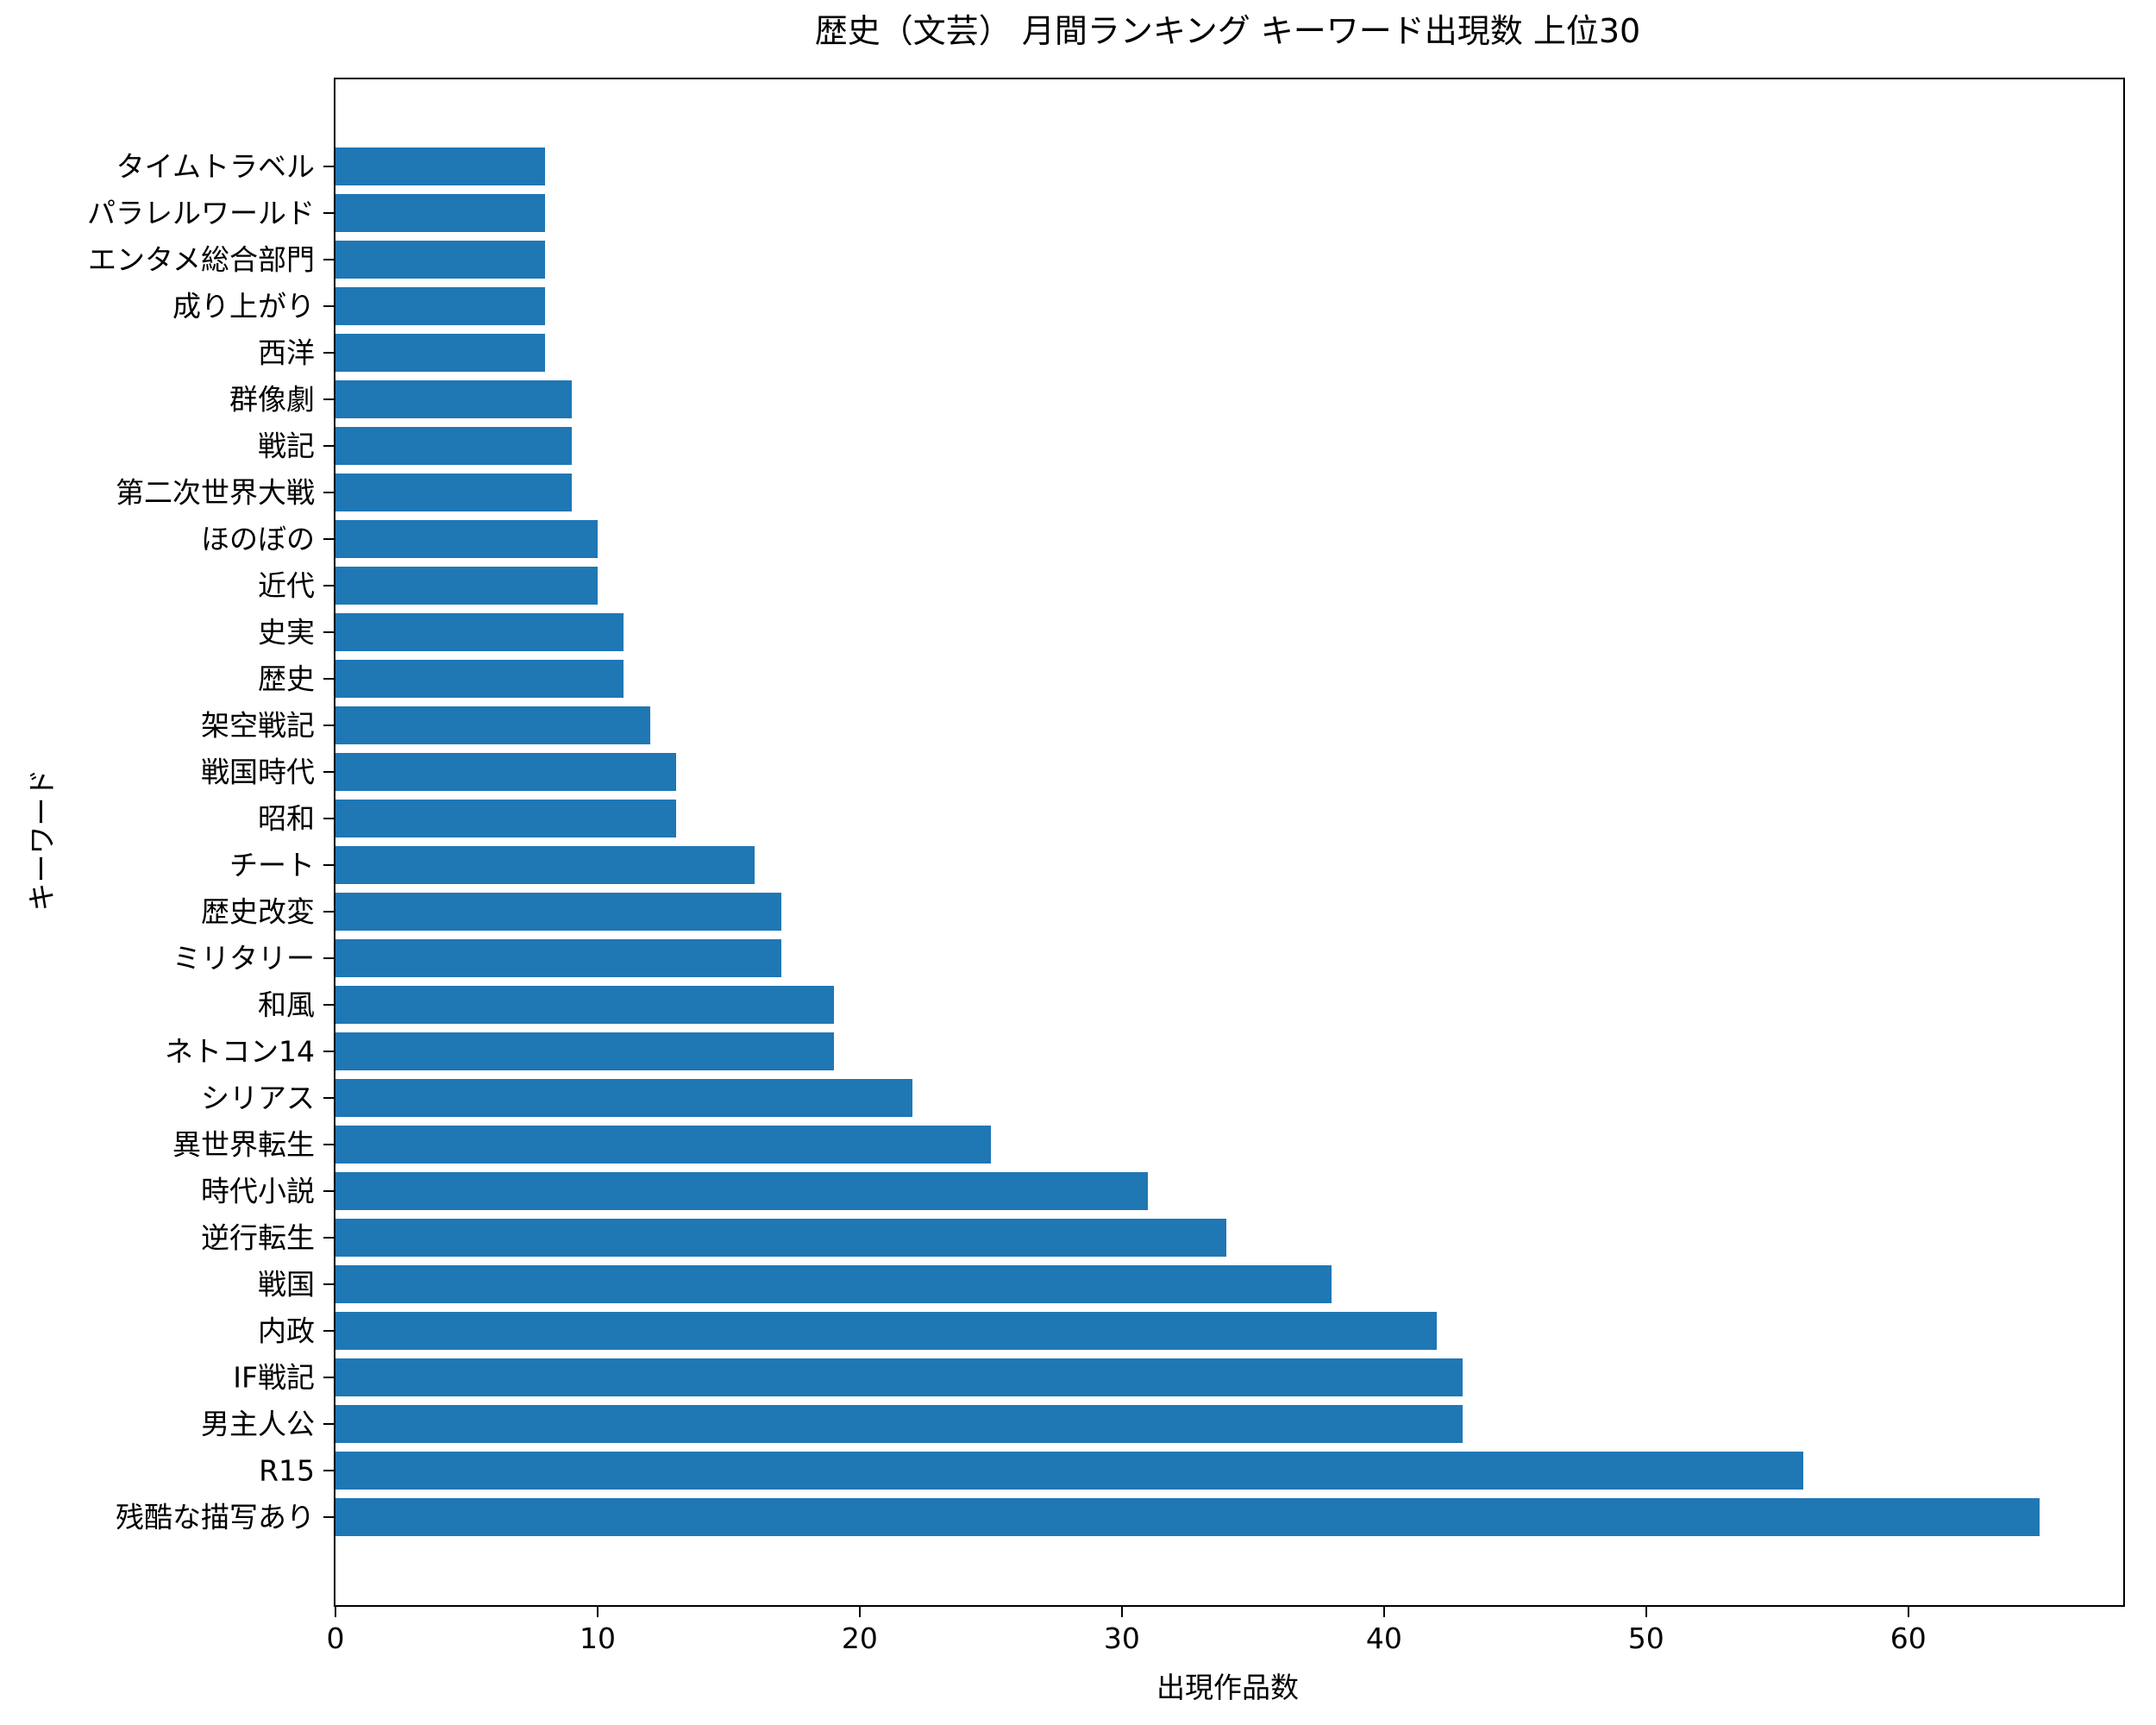 This screenshot has width=2156, height=1725. Describe the element at coordinates (1105, 213) in the screenshot. I see `bar-row: パラレルワールド` at that location.